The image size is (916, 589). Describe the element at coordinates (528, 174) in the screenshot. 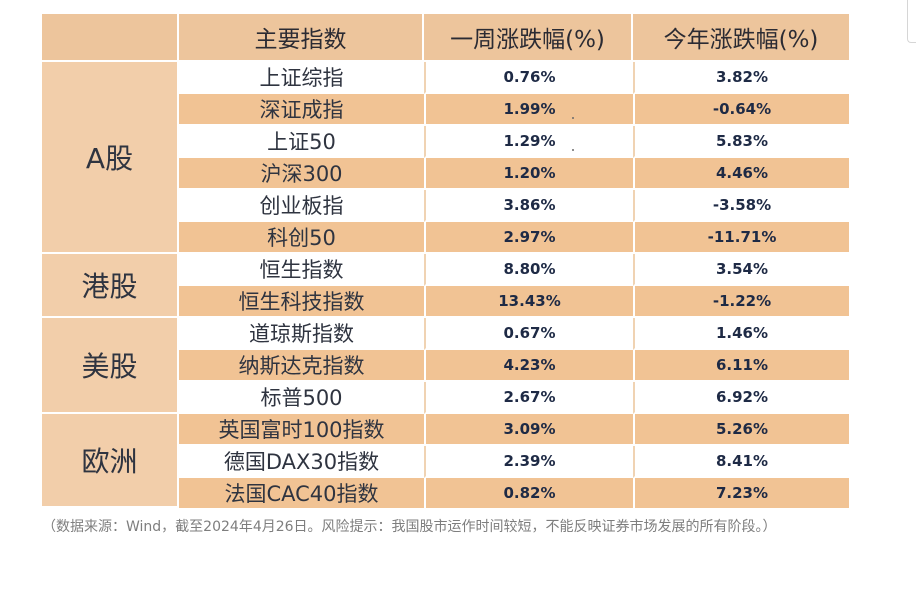

I see `weekly-change-cell: 1.20%` at that location.